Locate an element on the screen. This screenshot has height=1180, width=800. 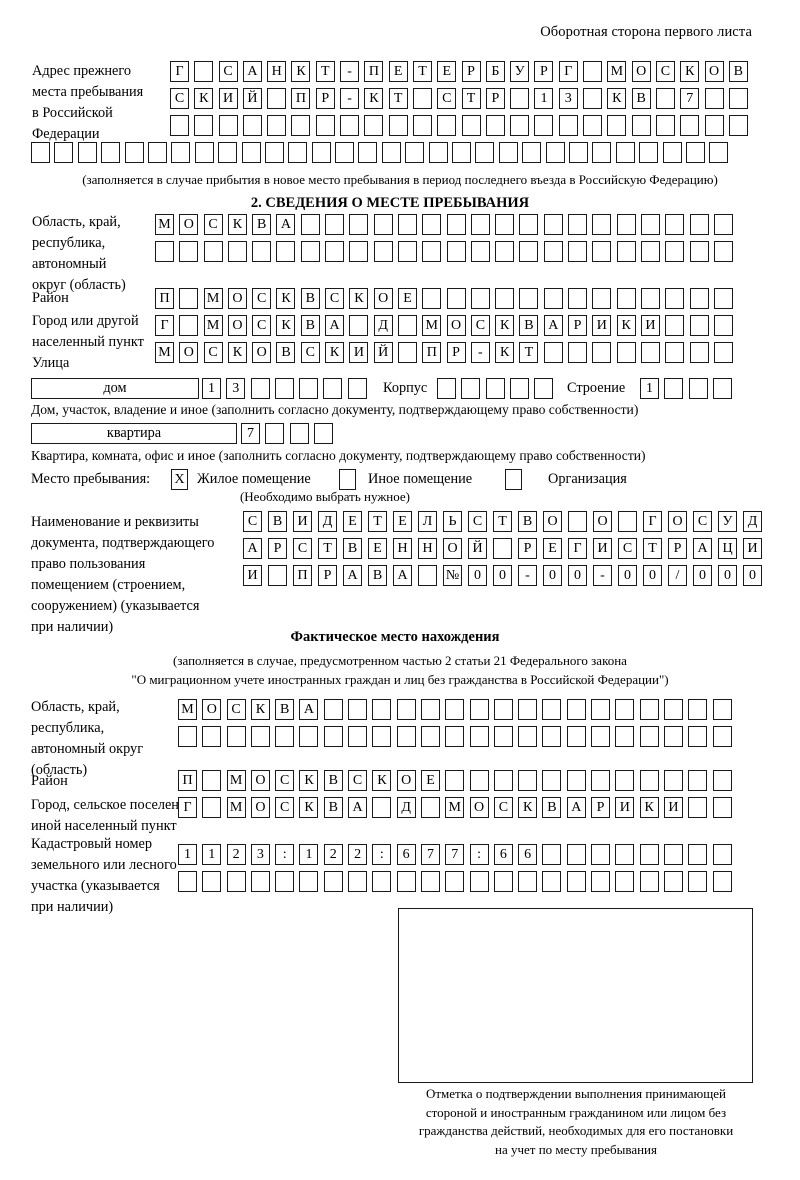
char-cell: Ц is located at coordinates (727, 548).